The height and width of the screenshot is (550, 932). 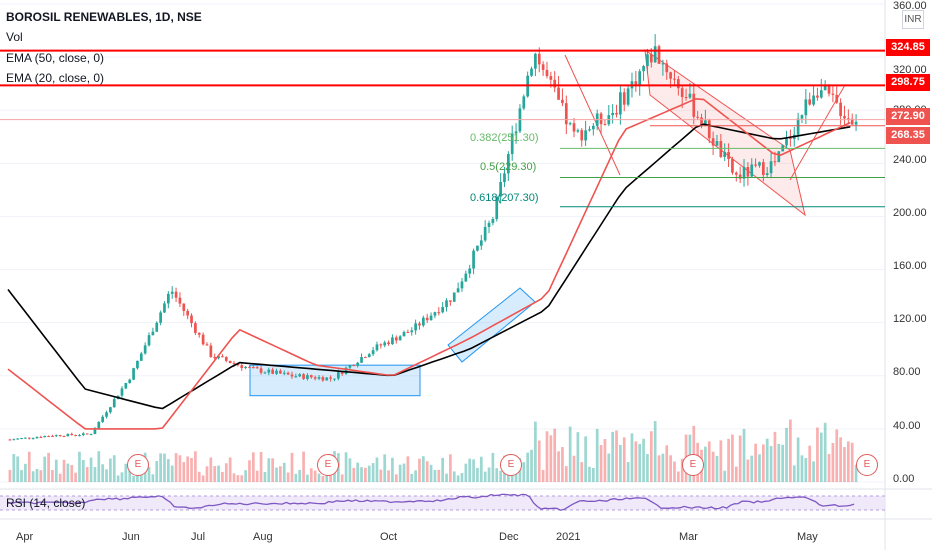 I want to click on y-tick-label: 320.00, so click(x=910, y=70).